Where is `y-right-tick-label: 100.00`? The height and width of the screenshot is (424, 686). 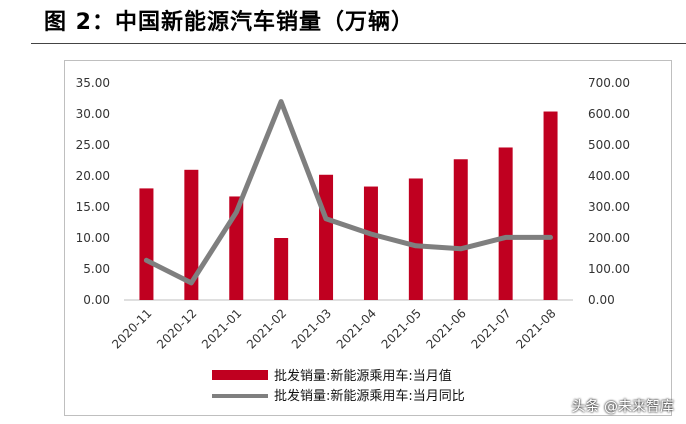 y-right-tick-label: 100.00 is located at coordinates (609, 269).